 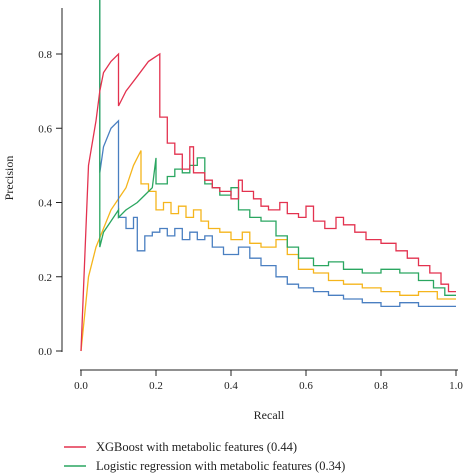 I want to click on x-axis-title: Recall, so click(x=269, y=415).